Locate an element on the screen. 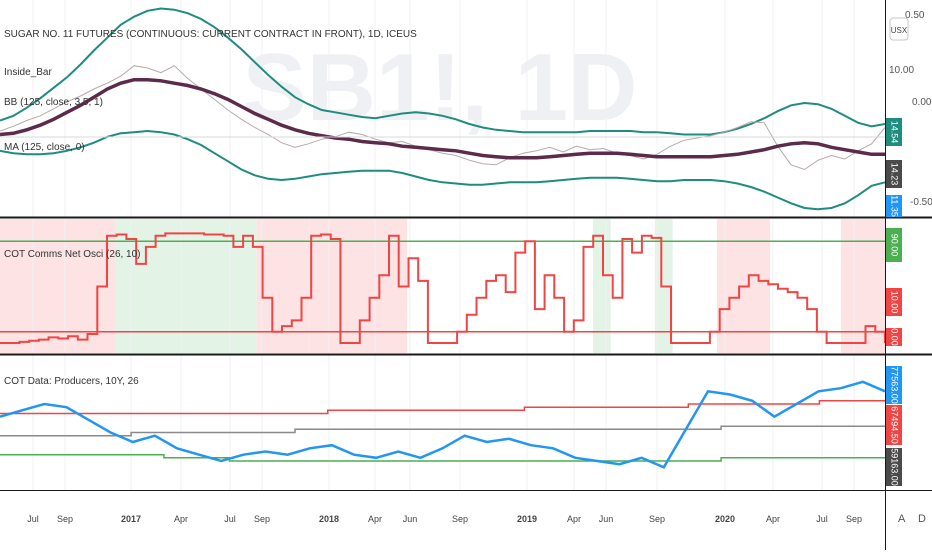 The height and width of the screenshot is (555, 932). axis-badge-label: 14.23 is located at coordinates (895, 174).